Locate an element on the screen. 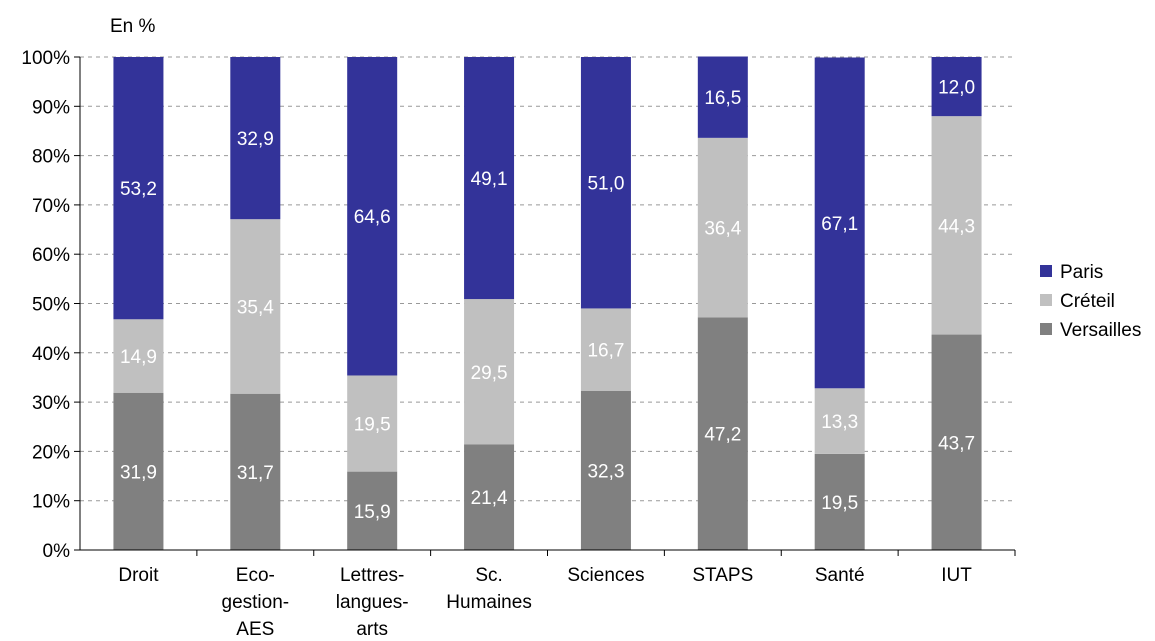  data-label: 31,9 is located at coordinates (138, 472).